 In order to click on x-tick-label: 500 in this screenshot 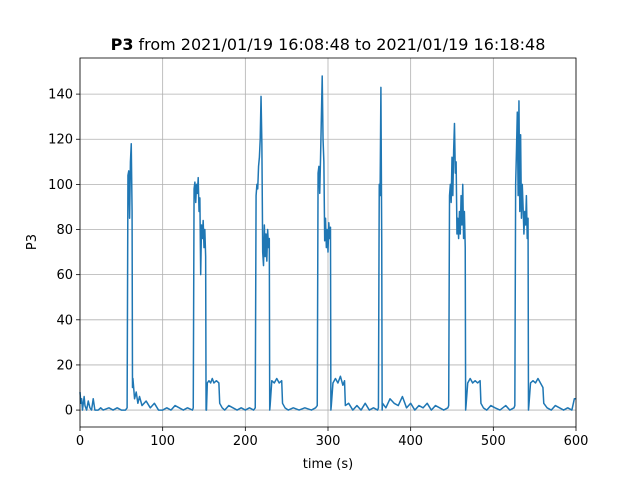, I will do `click(493, 441)`.